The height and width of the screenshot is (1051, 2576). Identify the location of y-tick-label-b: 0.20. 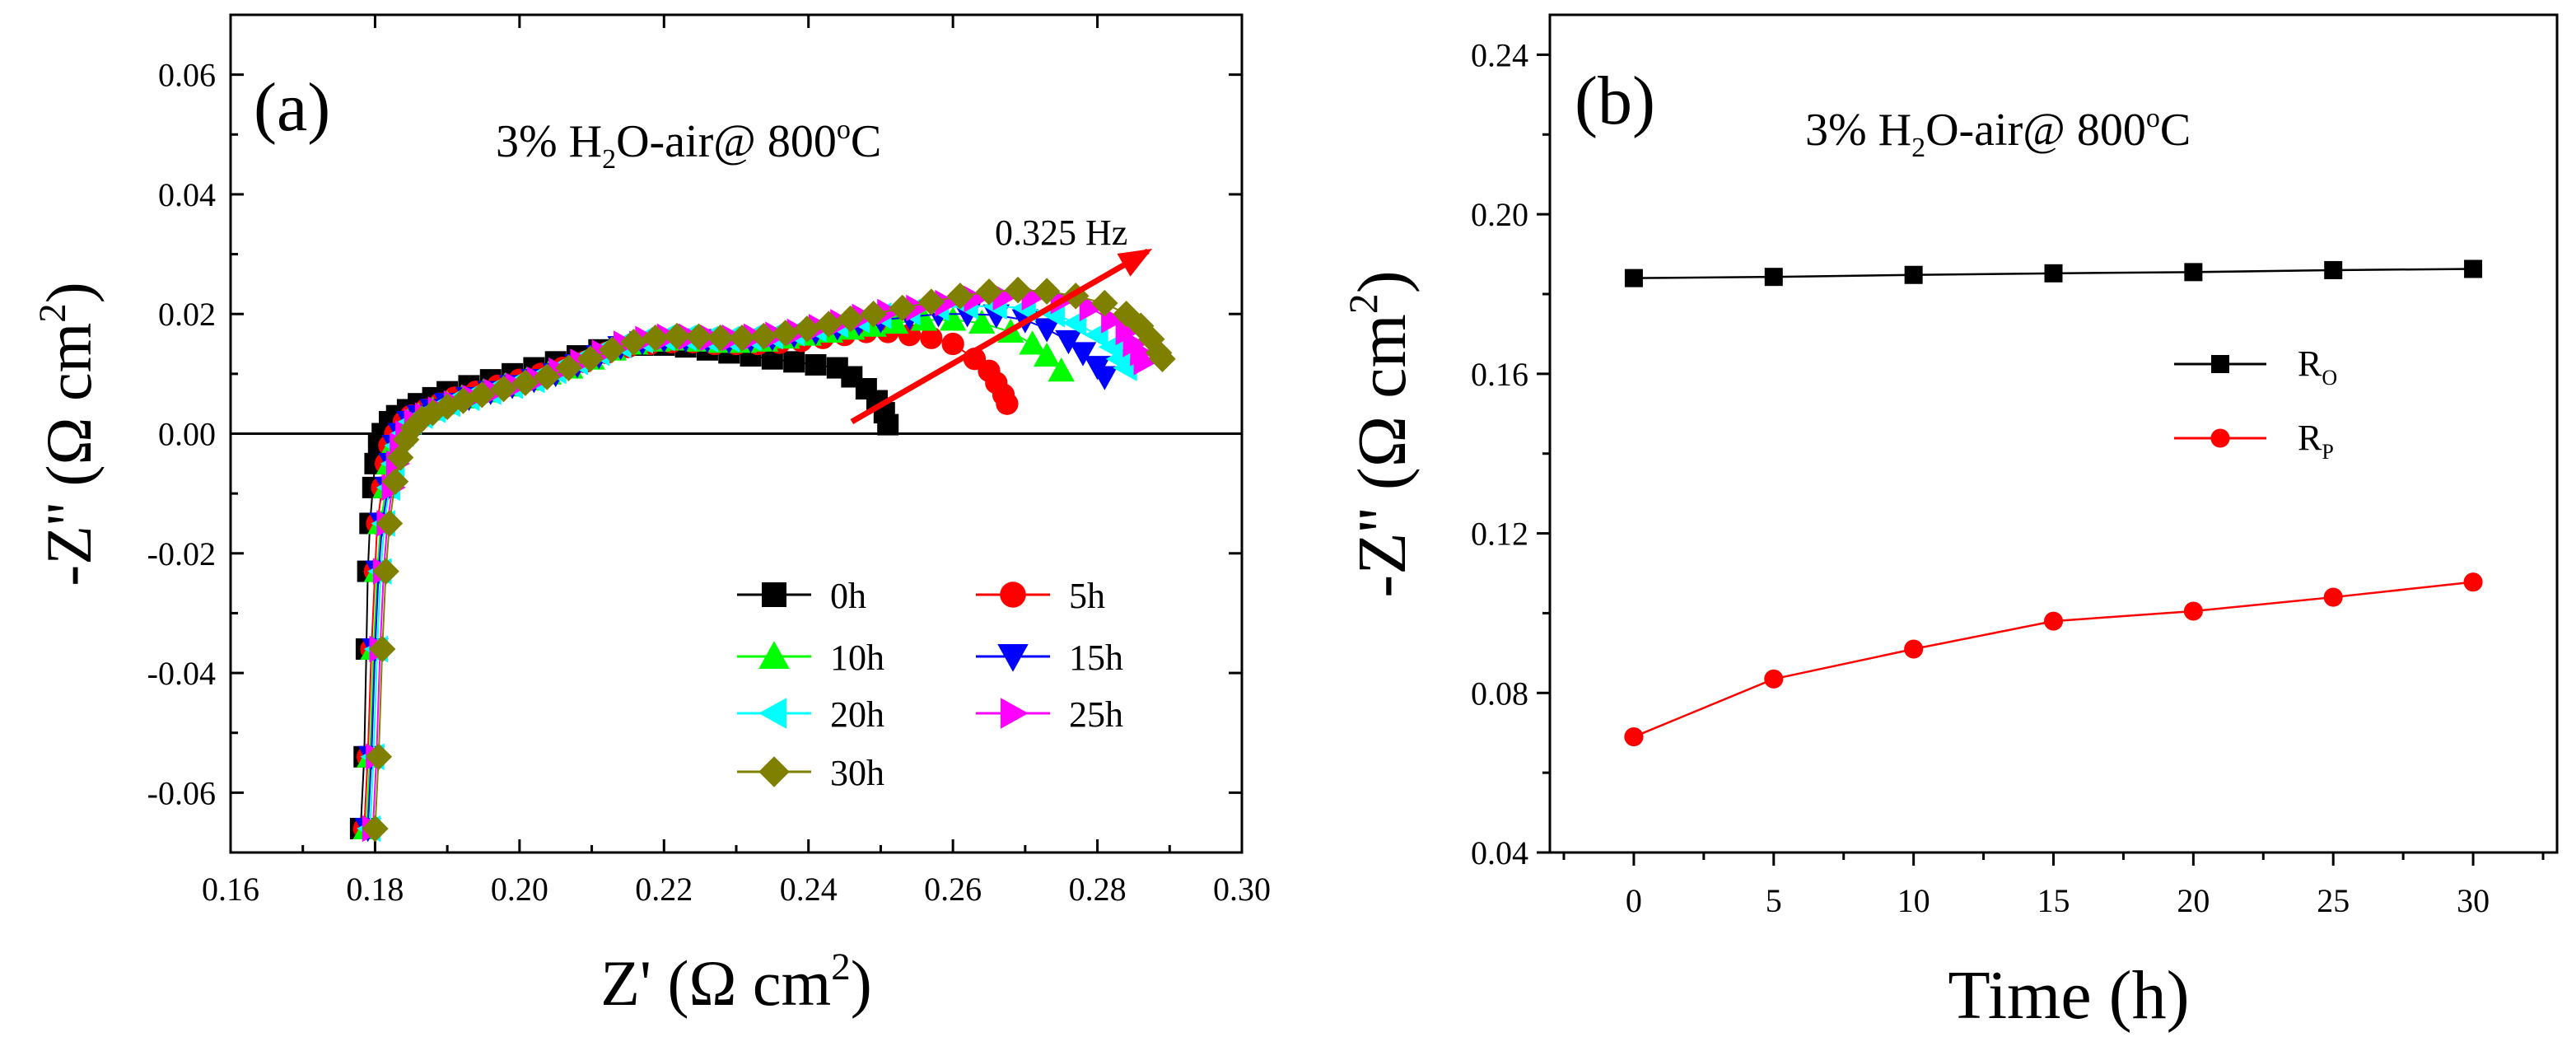
(1499, 214).